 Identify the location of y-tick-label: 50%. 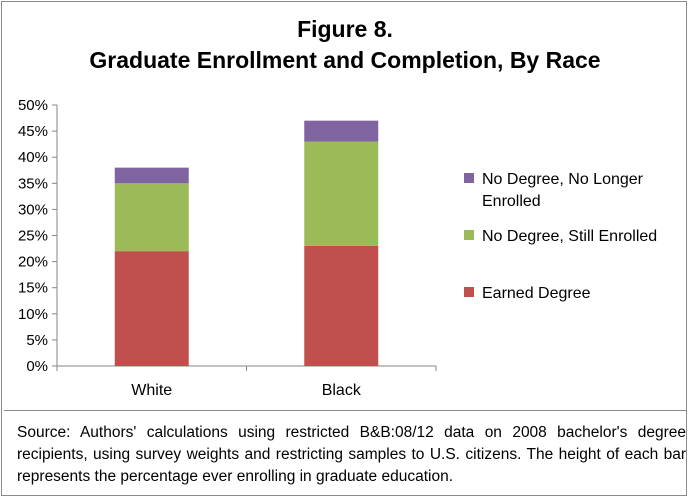
(33, 105).